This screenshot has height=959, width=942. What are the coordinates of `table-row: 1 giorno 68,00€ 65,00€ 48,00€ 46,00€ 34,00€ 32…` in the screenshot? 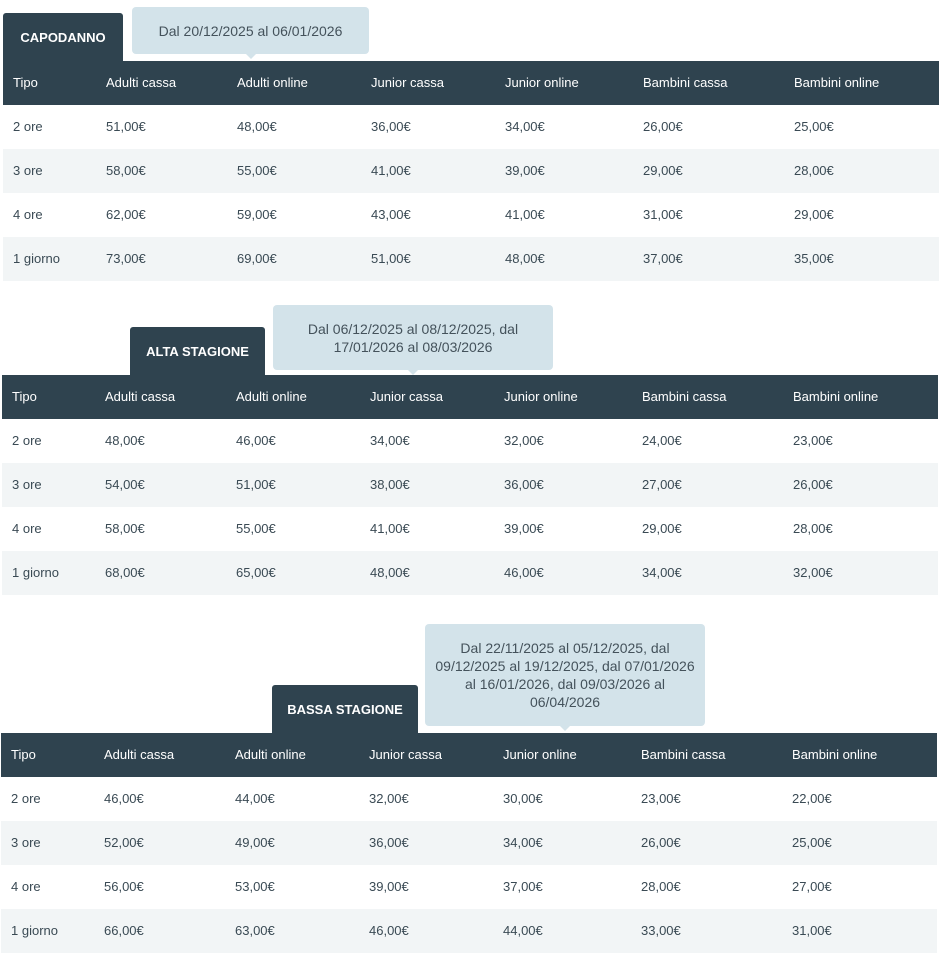 It's located at (470, 573).